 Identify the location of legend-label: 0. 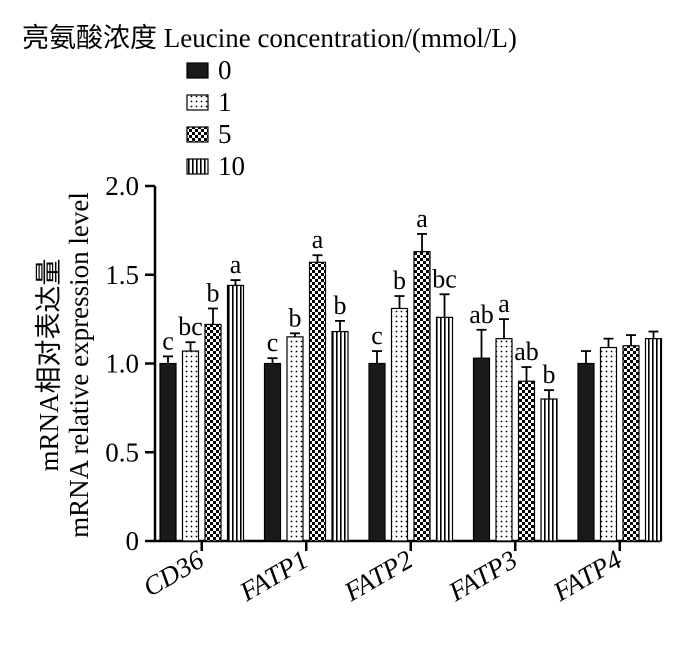
(225, 70).